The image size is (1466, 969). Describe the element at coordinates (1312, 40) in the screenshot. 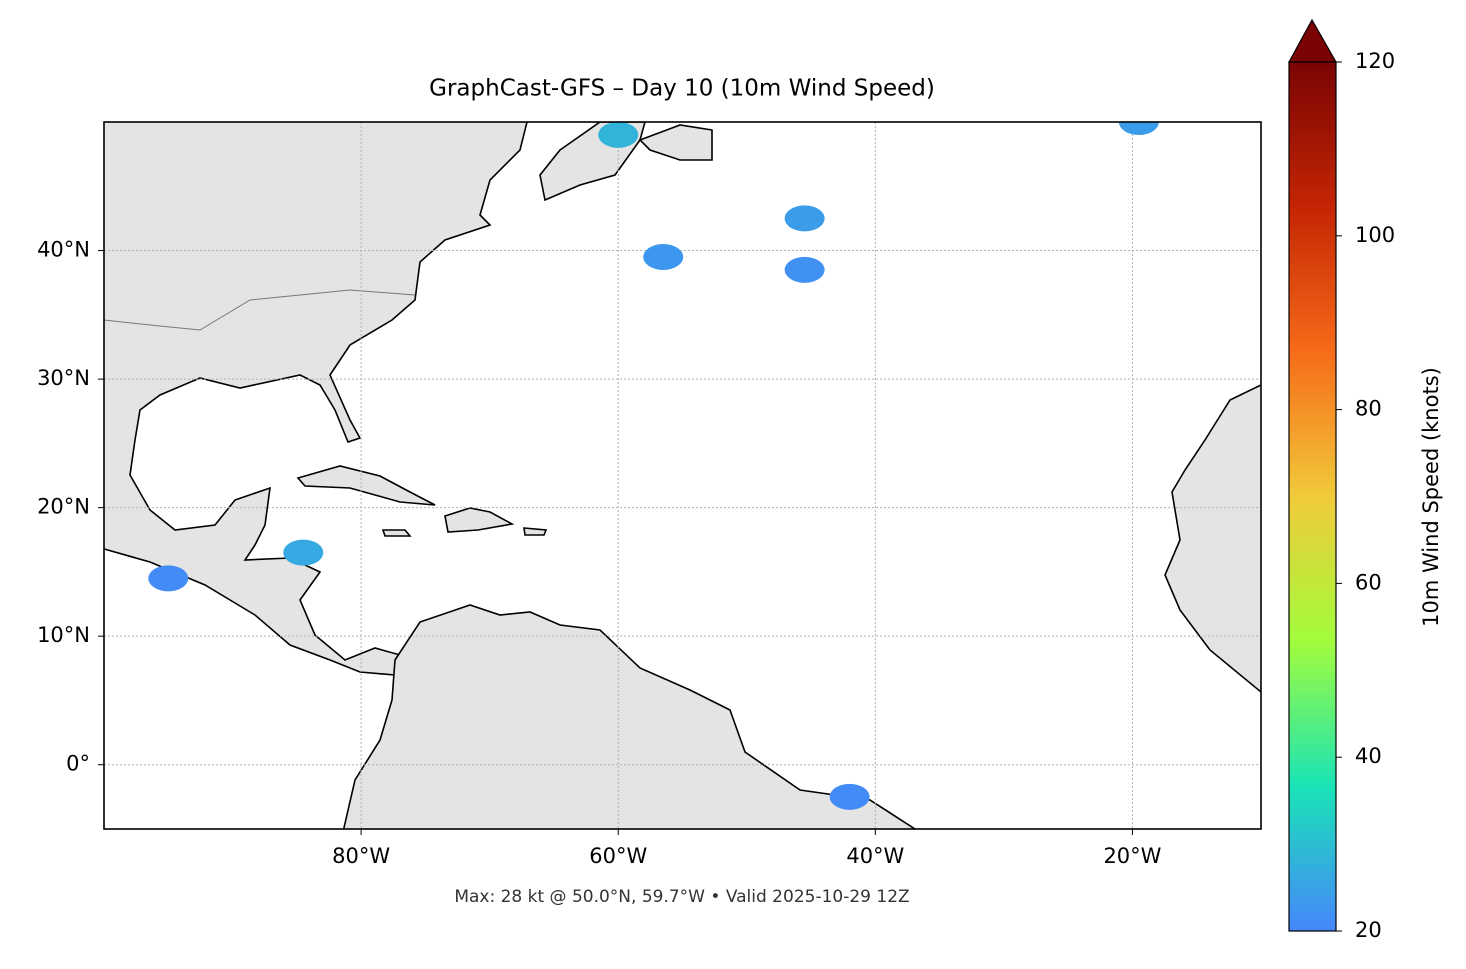

I see `colorbar-extension` at that location.